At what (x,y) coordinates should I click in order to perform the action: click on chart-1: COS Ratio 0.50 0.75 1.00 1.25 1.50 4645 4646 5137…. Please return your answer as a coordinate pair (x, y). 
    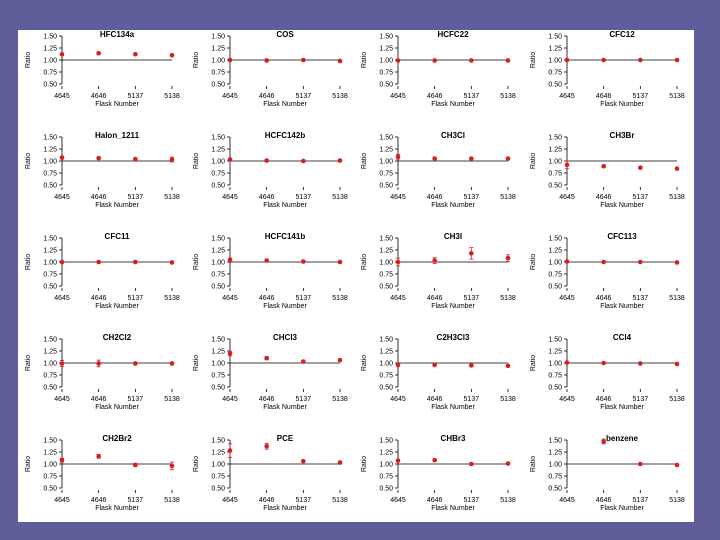
    Looking at the image, I should click on (270, 69).